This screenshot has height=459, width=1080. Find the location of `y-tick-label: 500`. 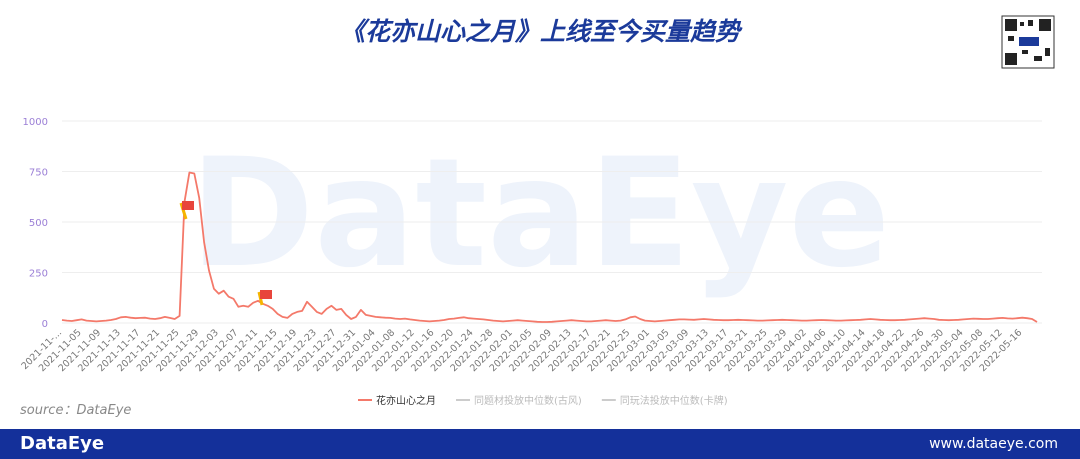

y-tick-label: 500 is located at coordinates (38, 223).